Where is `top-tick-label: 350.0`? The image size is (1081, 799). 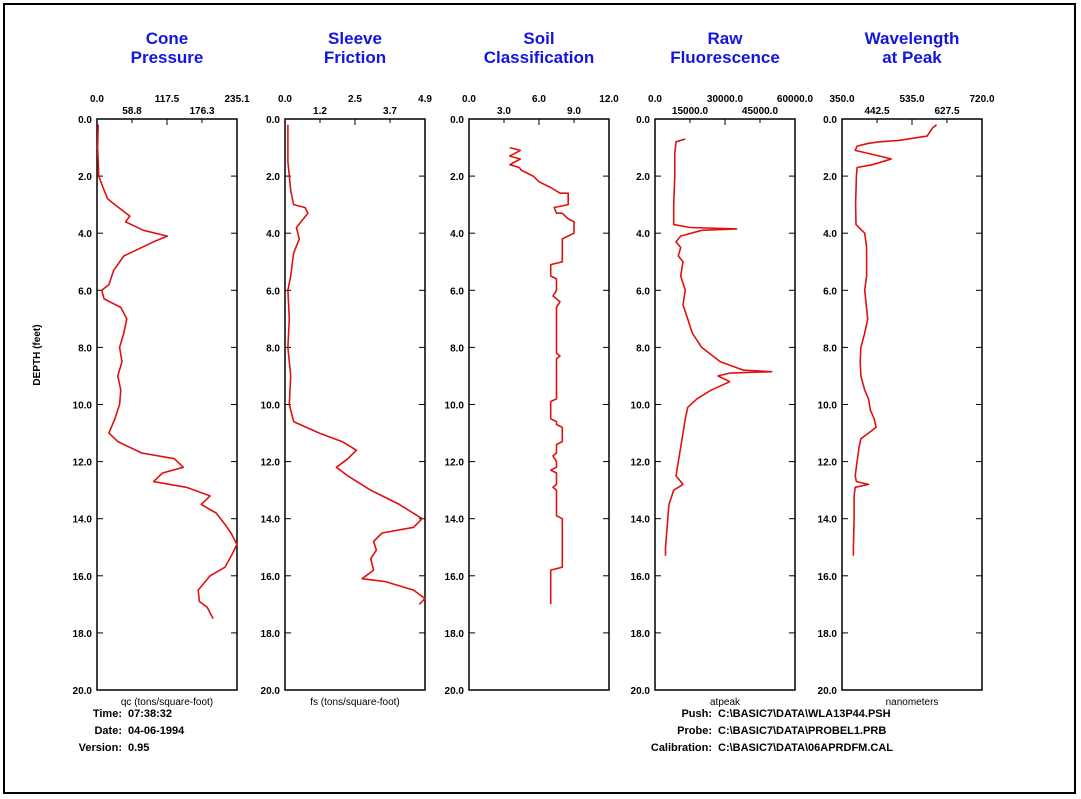
top-tick-label: 350.0 is located at coordinates (841, 99).